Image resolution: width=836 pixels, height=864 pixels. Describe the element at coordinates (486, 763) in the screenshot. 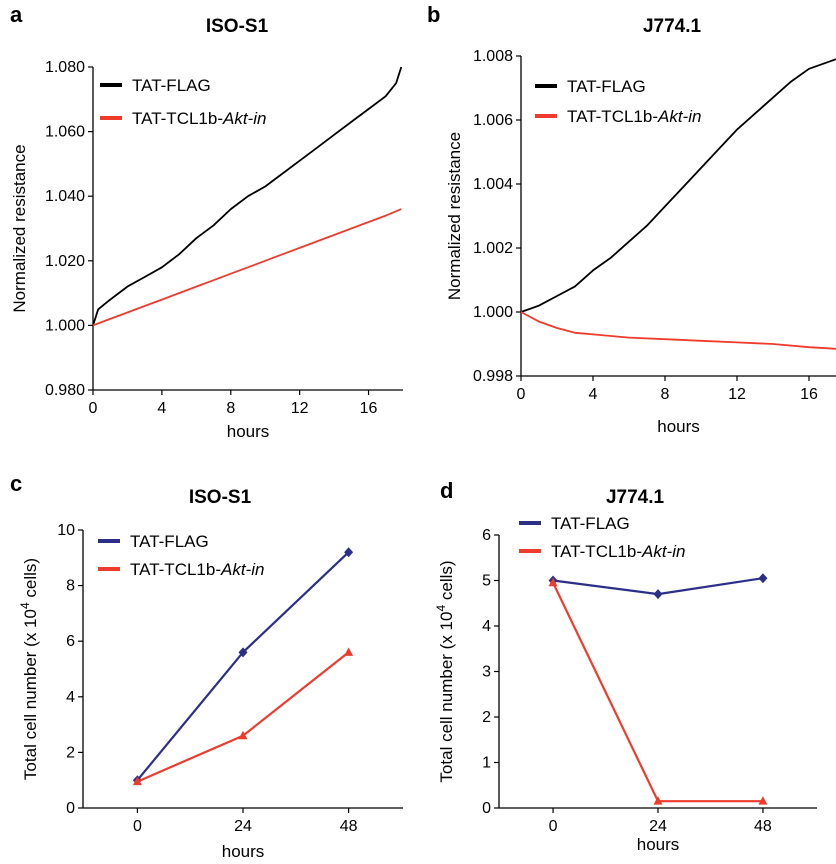

I see `y-tick-label: 1` at that location.